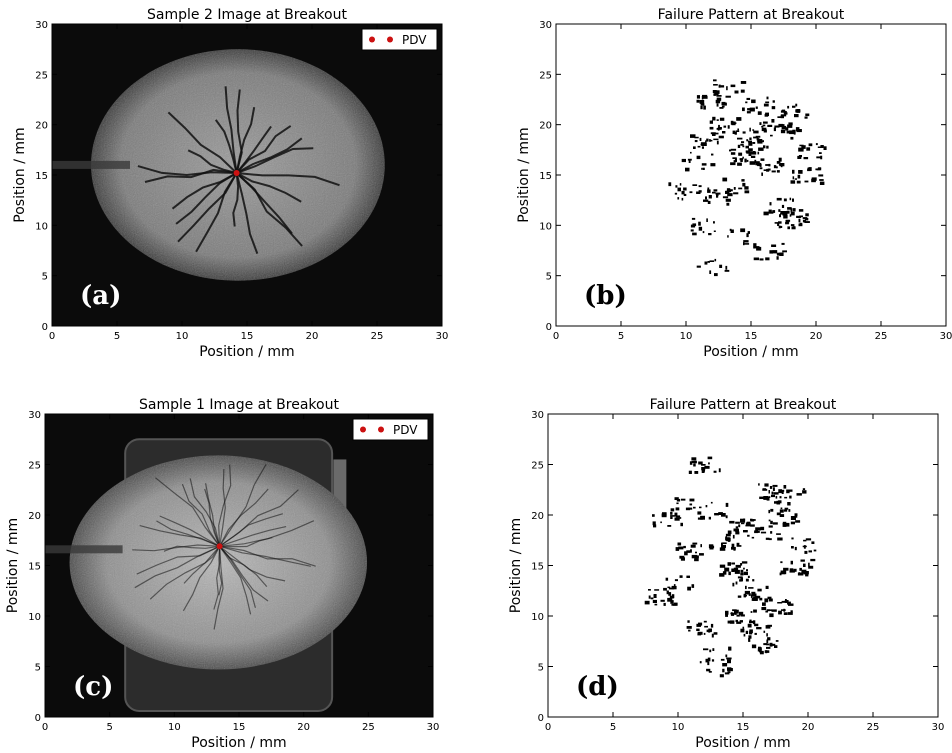  Describe the element at coordinates (34, 415) in the screenshot. I see `y-tick-label: 30` at that location.